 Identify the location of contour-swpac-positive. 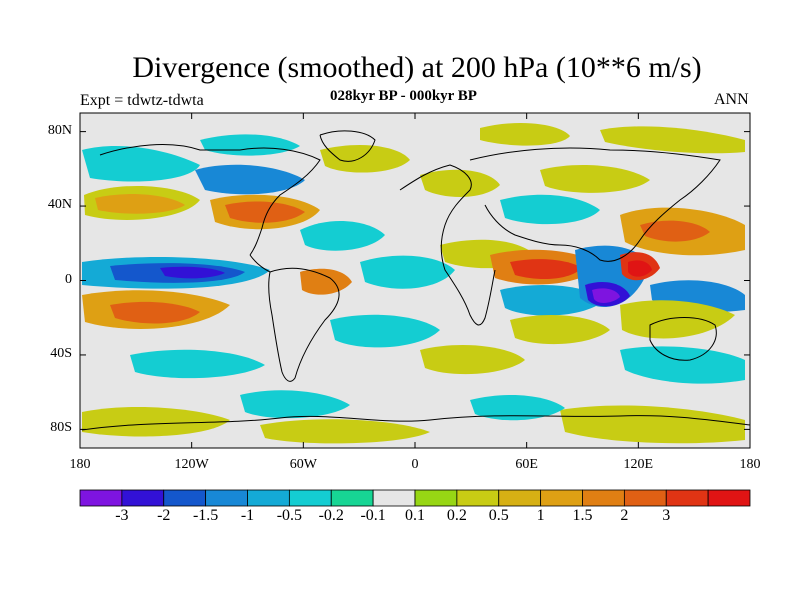
(677, 319).